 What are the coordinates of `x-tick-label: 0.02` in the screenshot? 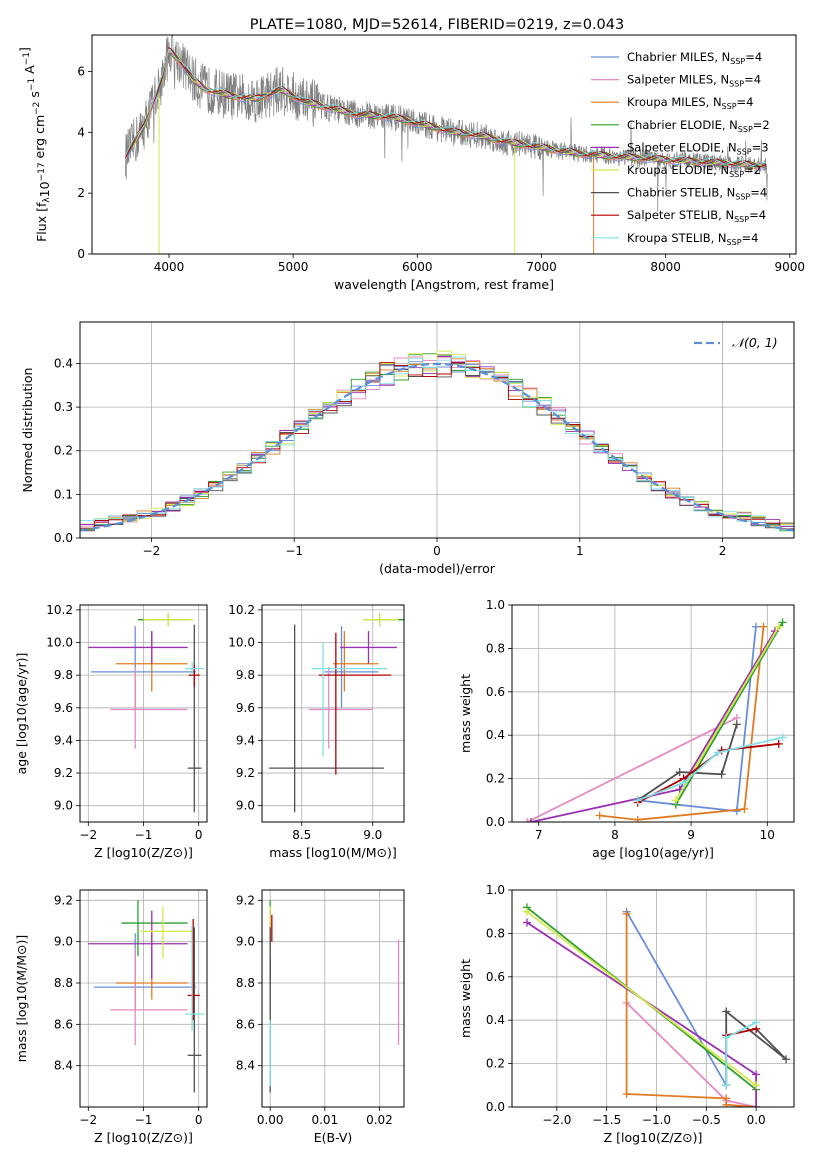 It's located at (379, 1120).